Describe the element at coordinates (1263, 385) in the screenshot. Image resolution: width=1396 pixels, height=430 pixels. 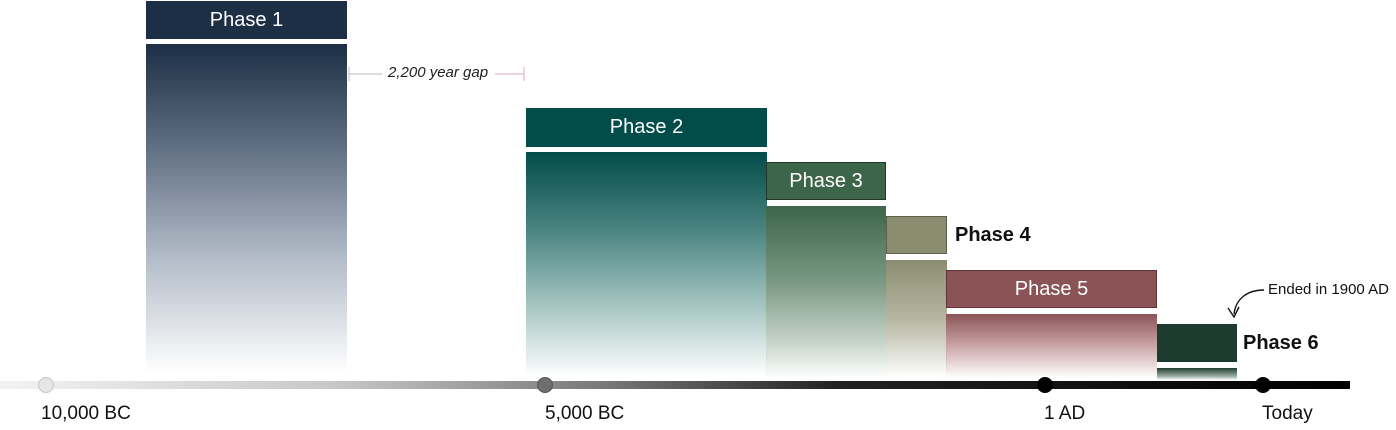
I see `tick-dot-today` at that location.